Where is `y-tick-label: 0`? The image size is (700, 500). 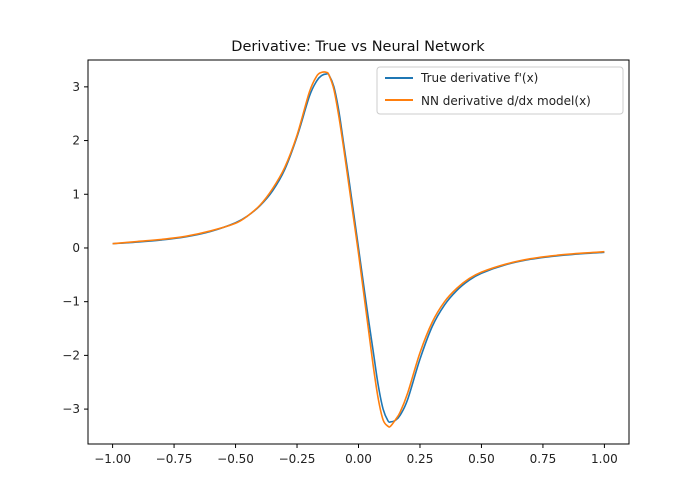 y-tick-label: 0 is located at coordinates (76, 248).